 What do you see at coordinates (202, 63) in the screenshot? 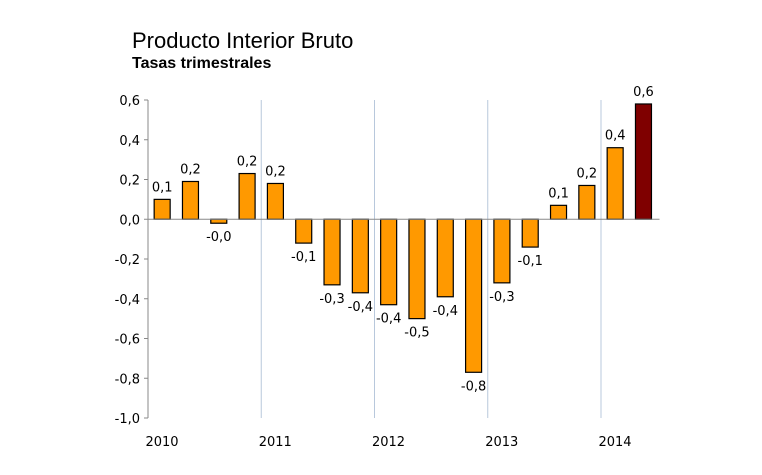
I see `chart-subtitle: Tasas trimestrales` at bounding box center [202, 63].